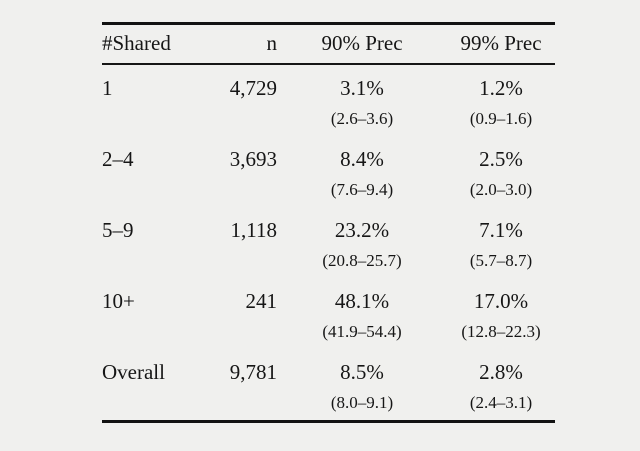 The width and height of the screenshot is (640, 451). What do you see at coordinates (253, 372) in the screenshot?
I see `n-cell: 9,781` at bounding box center [253, 372].